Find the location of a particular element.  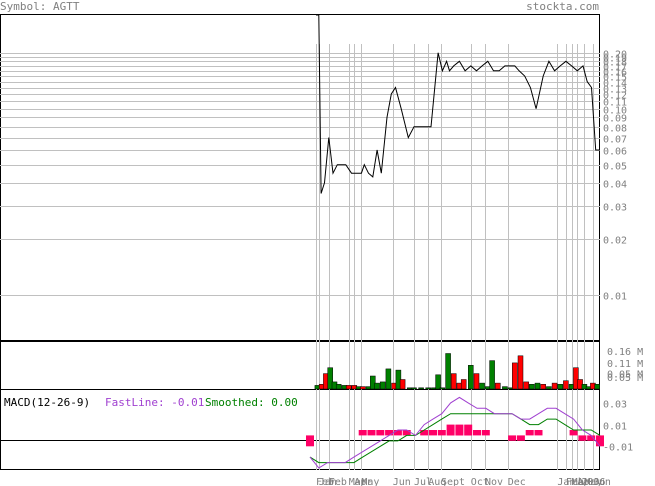

price-tick-label: 0.18 is located at coordinates (615, 63).